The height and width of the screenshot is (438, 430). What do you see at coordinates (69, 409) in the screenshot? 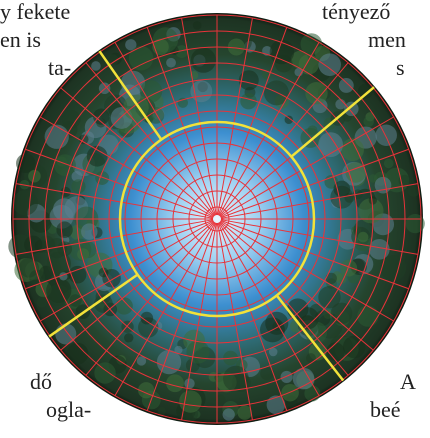
I see `text-line: ogla-` at bounding box center [69, 409].